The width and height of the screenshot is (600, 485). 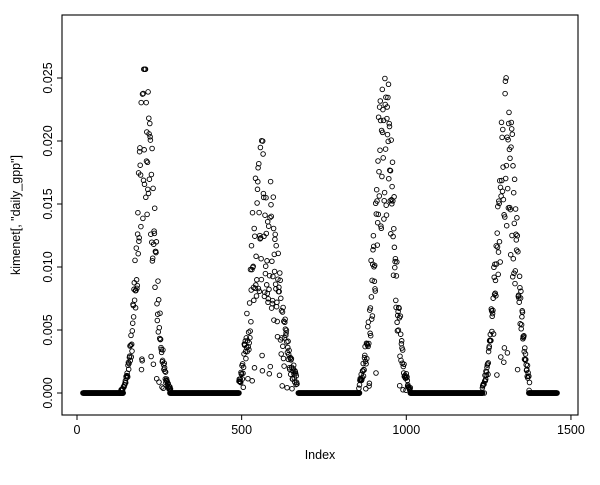 What do you see at coordinates (48, 392) in the screenshot?
I see `y-tick-label: 0.000` at bounding box center [48, 392].